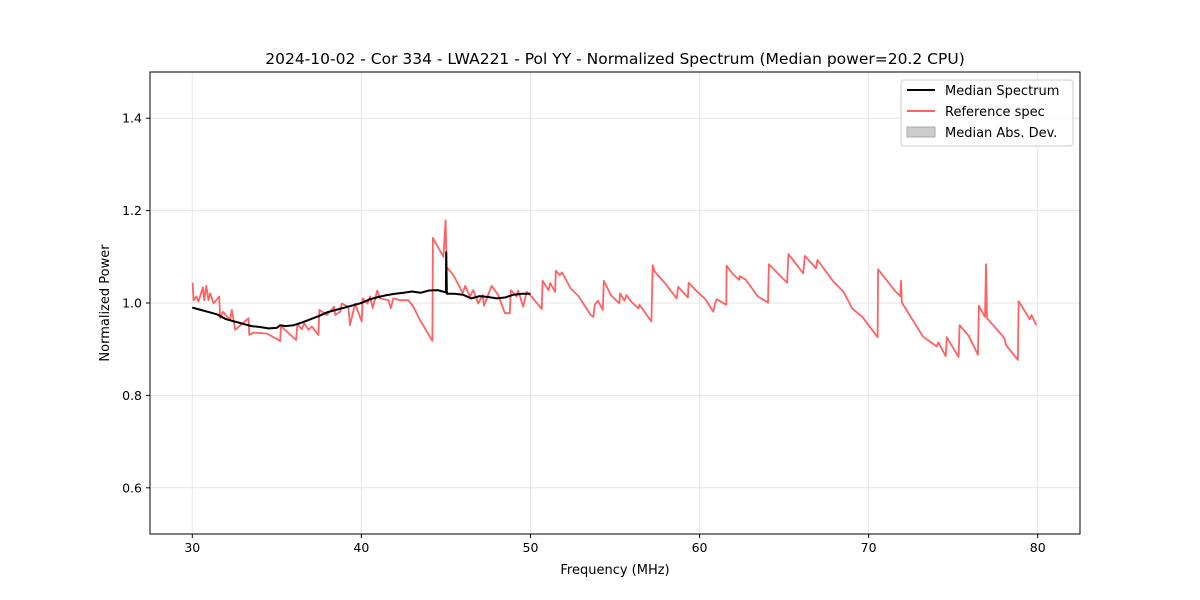  Describe the element at coordinates (700, 547) in the screenshot. I see `x-tick-label: 60` at that location.